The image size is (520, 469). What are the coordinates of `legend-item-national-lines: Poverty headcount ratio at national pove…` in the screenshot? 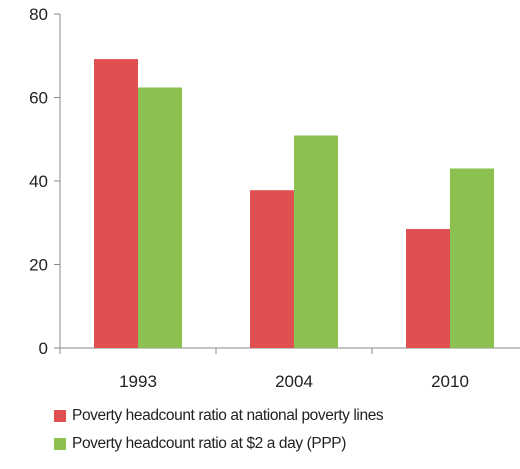 It's located at (219, 416).